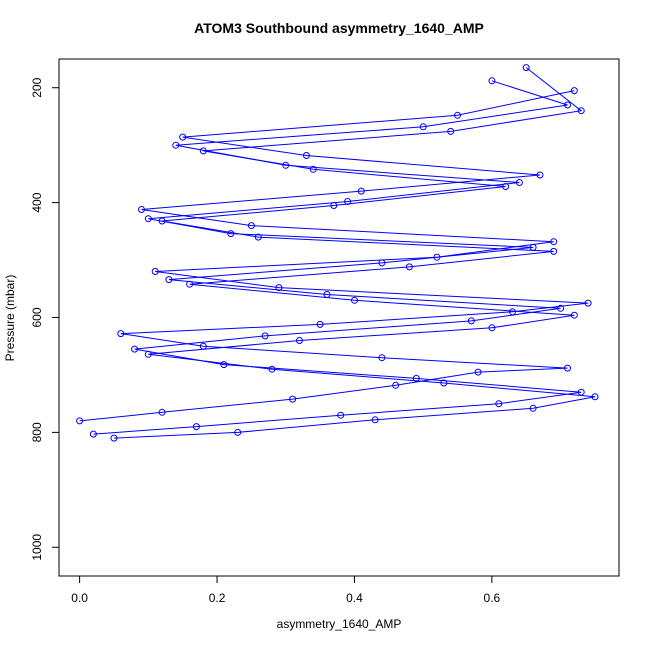 The image size is (650, 650). Describe the element at coordinates (339, 624) in the screenshot. I see `x-axis-label: asymmetry_1640_AMP` at that location.